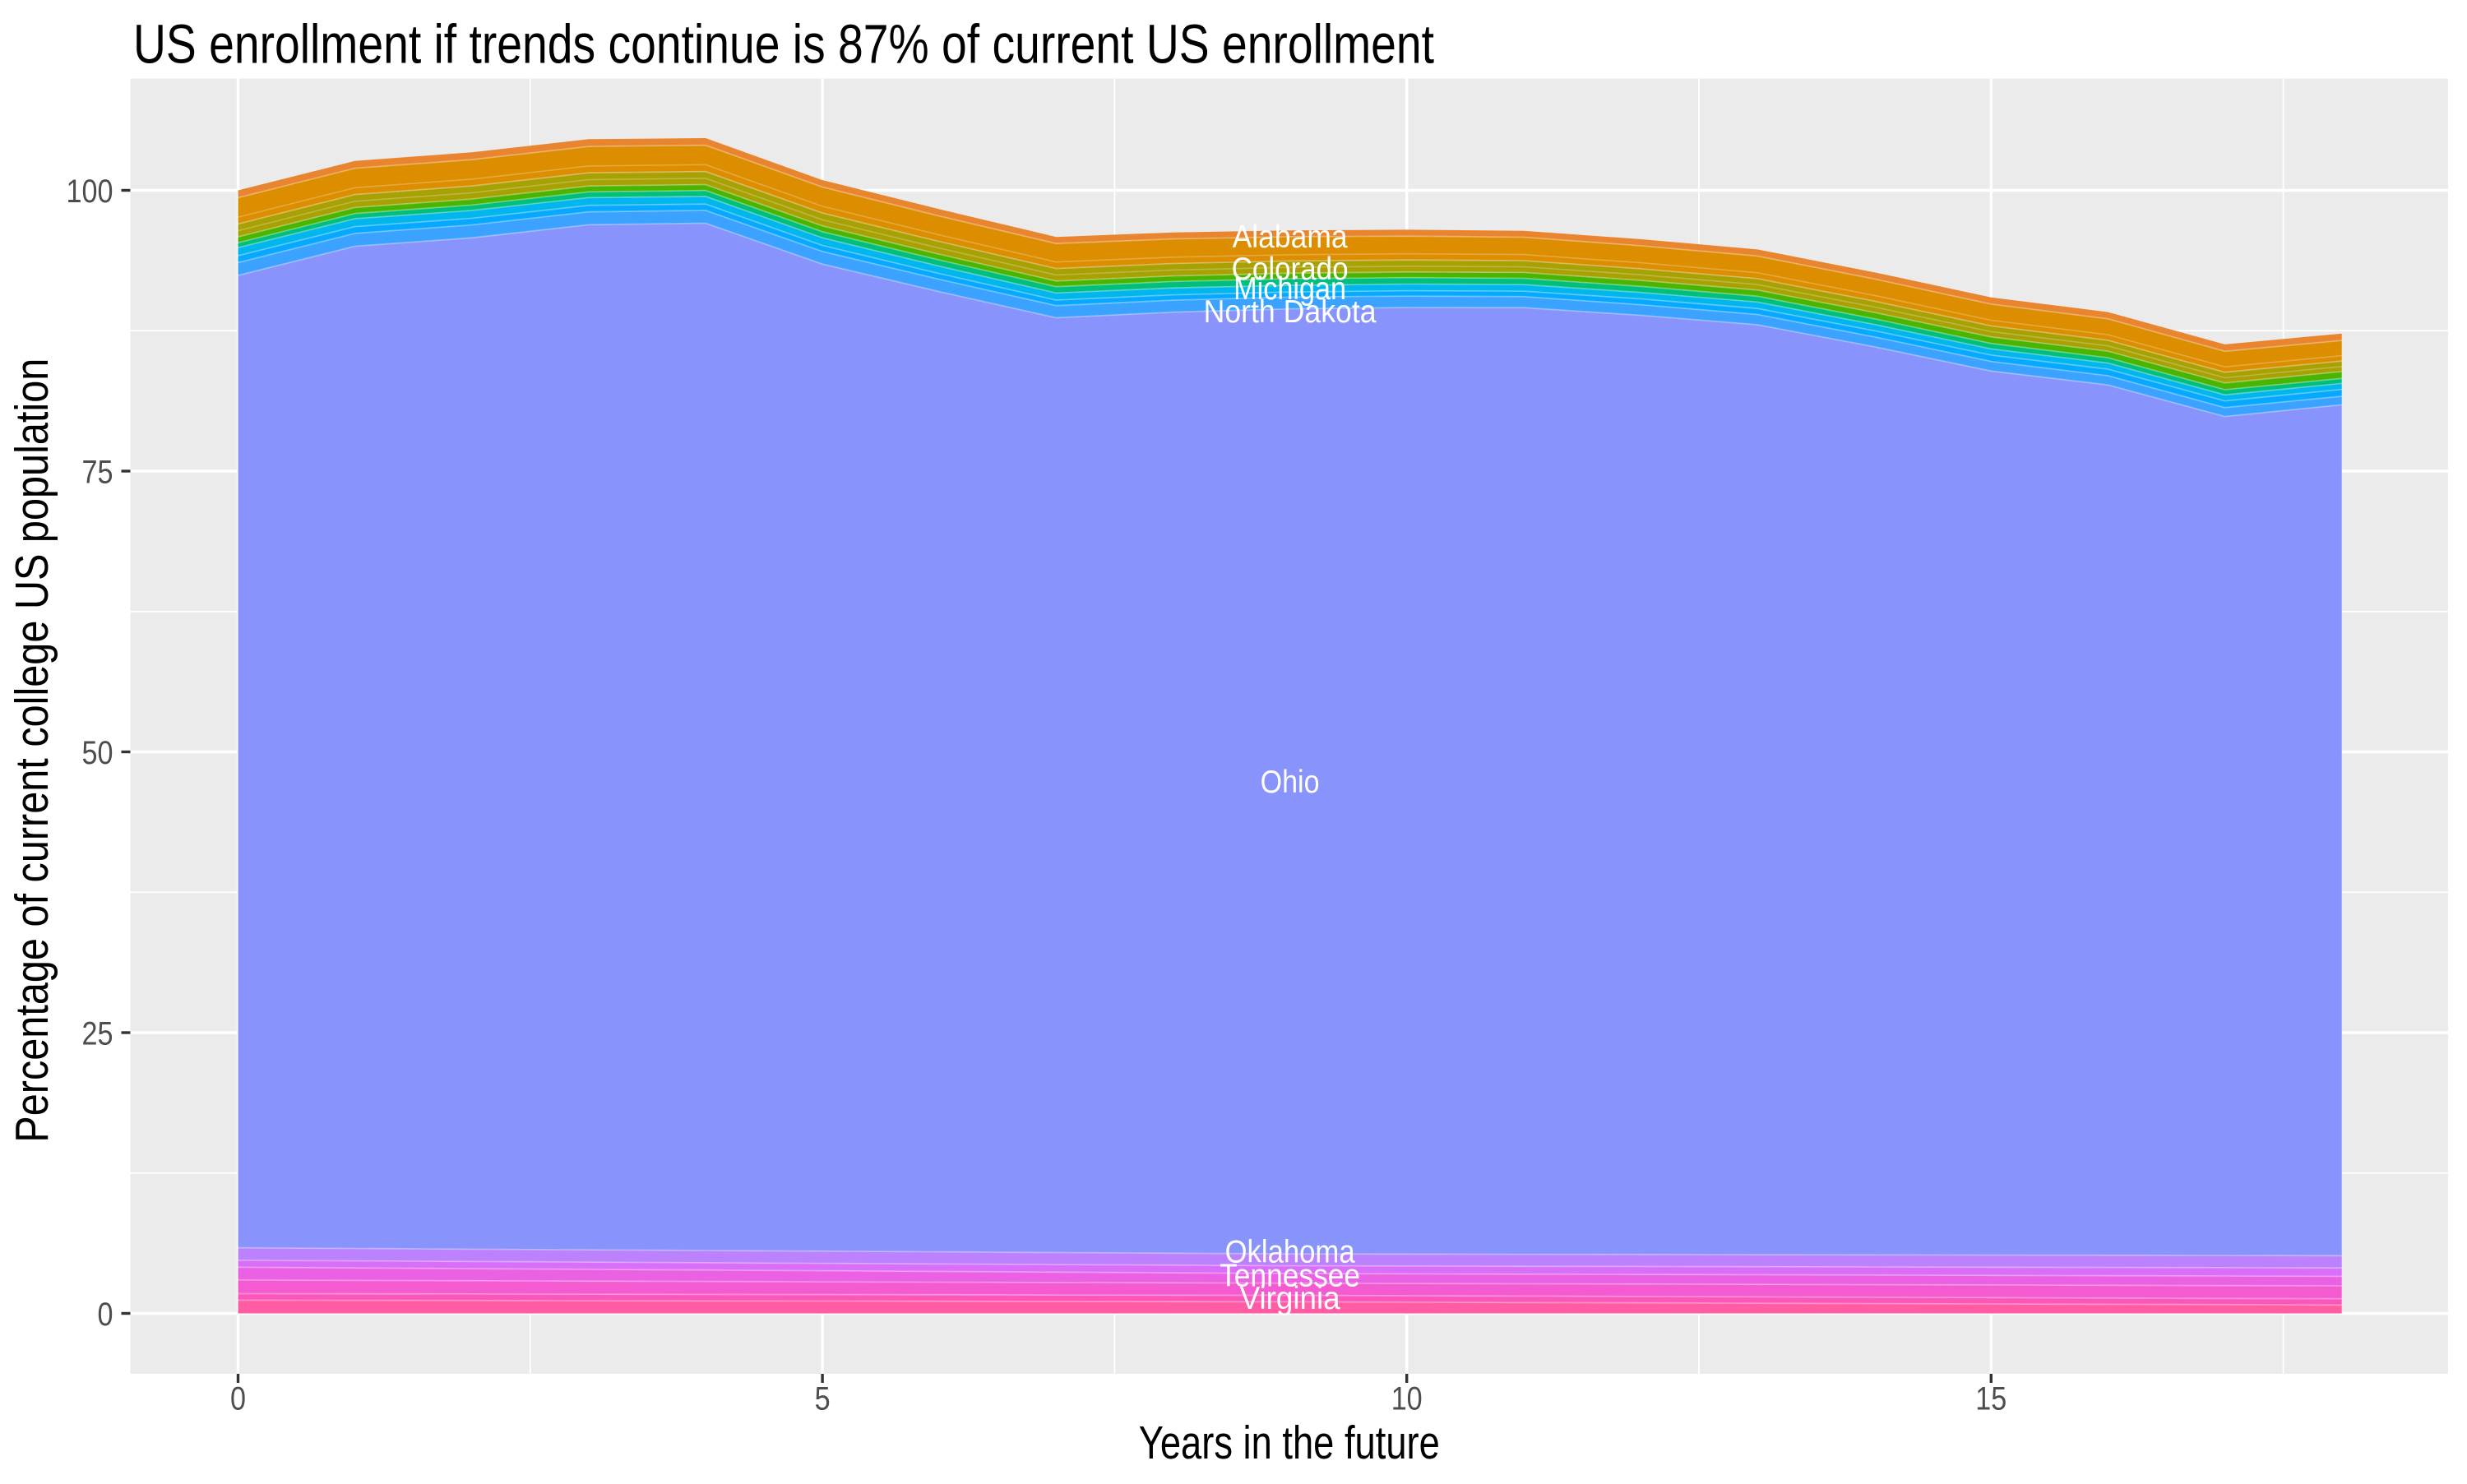 This screenshot has height=1484, width=2467. What do you see at coordinates (1289, 1443) in the screenshot?
I see `svg-text: Years in the future` at bounding box center [1289, 1443].